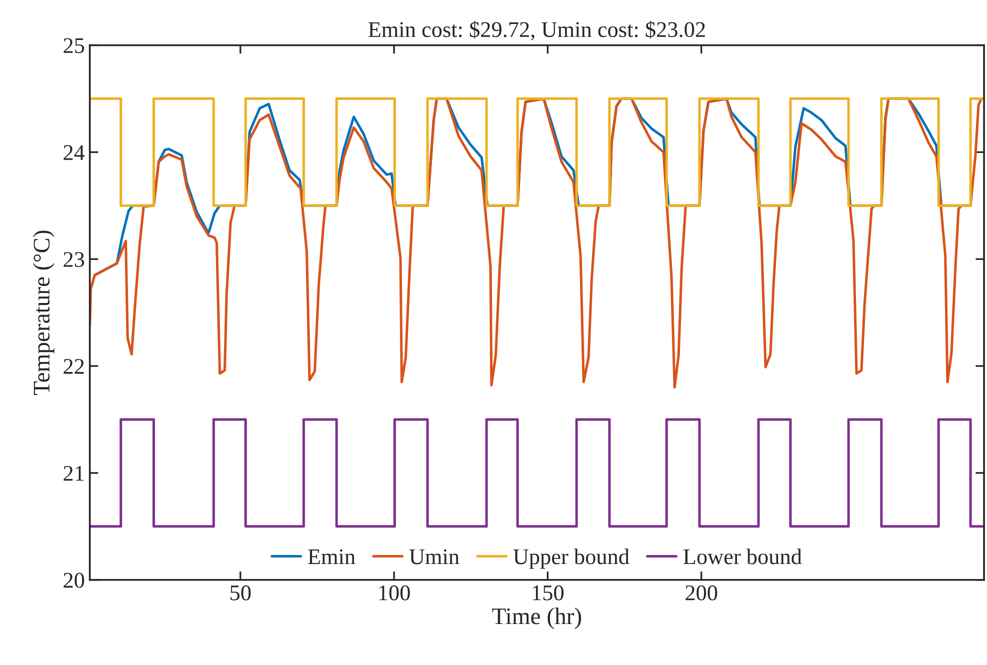 Image resolution: width=987 pixels, height=665 pixels. What do you see at coordinates (394, 592) in the screenshot?
I see `x-tick-label: 100` at bounding box center [394, 592].